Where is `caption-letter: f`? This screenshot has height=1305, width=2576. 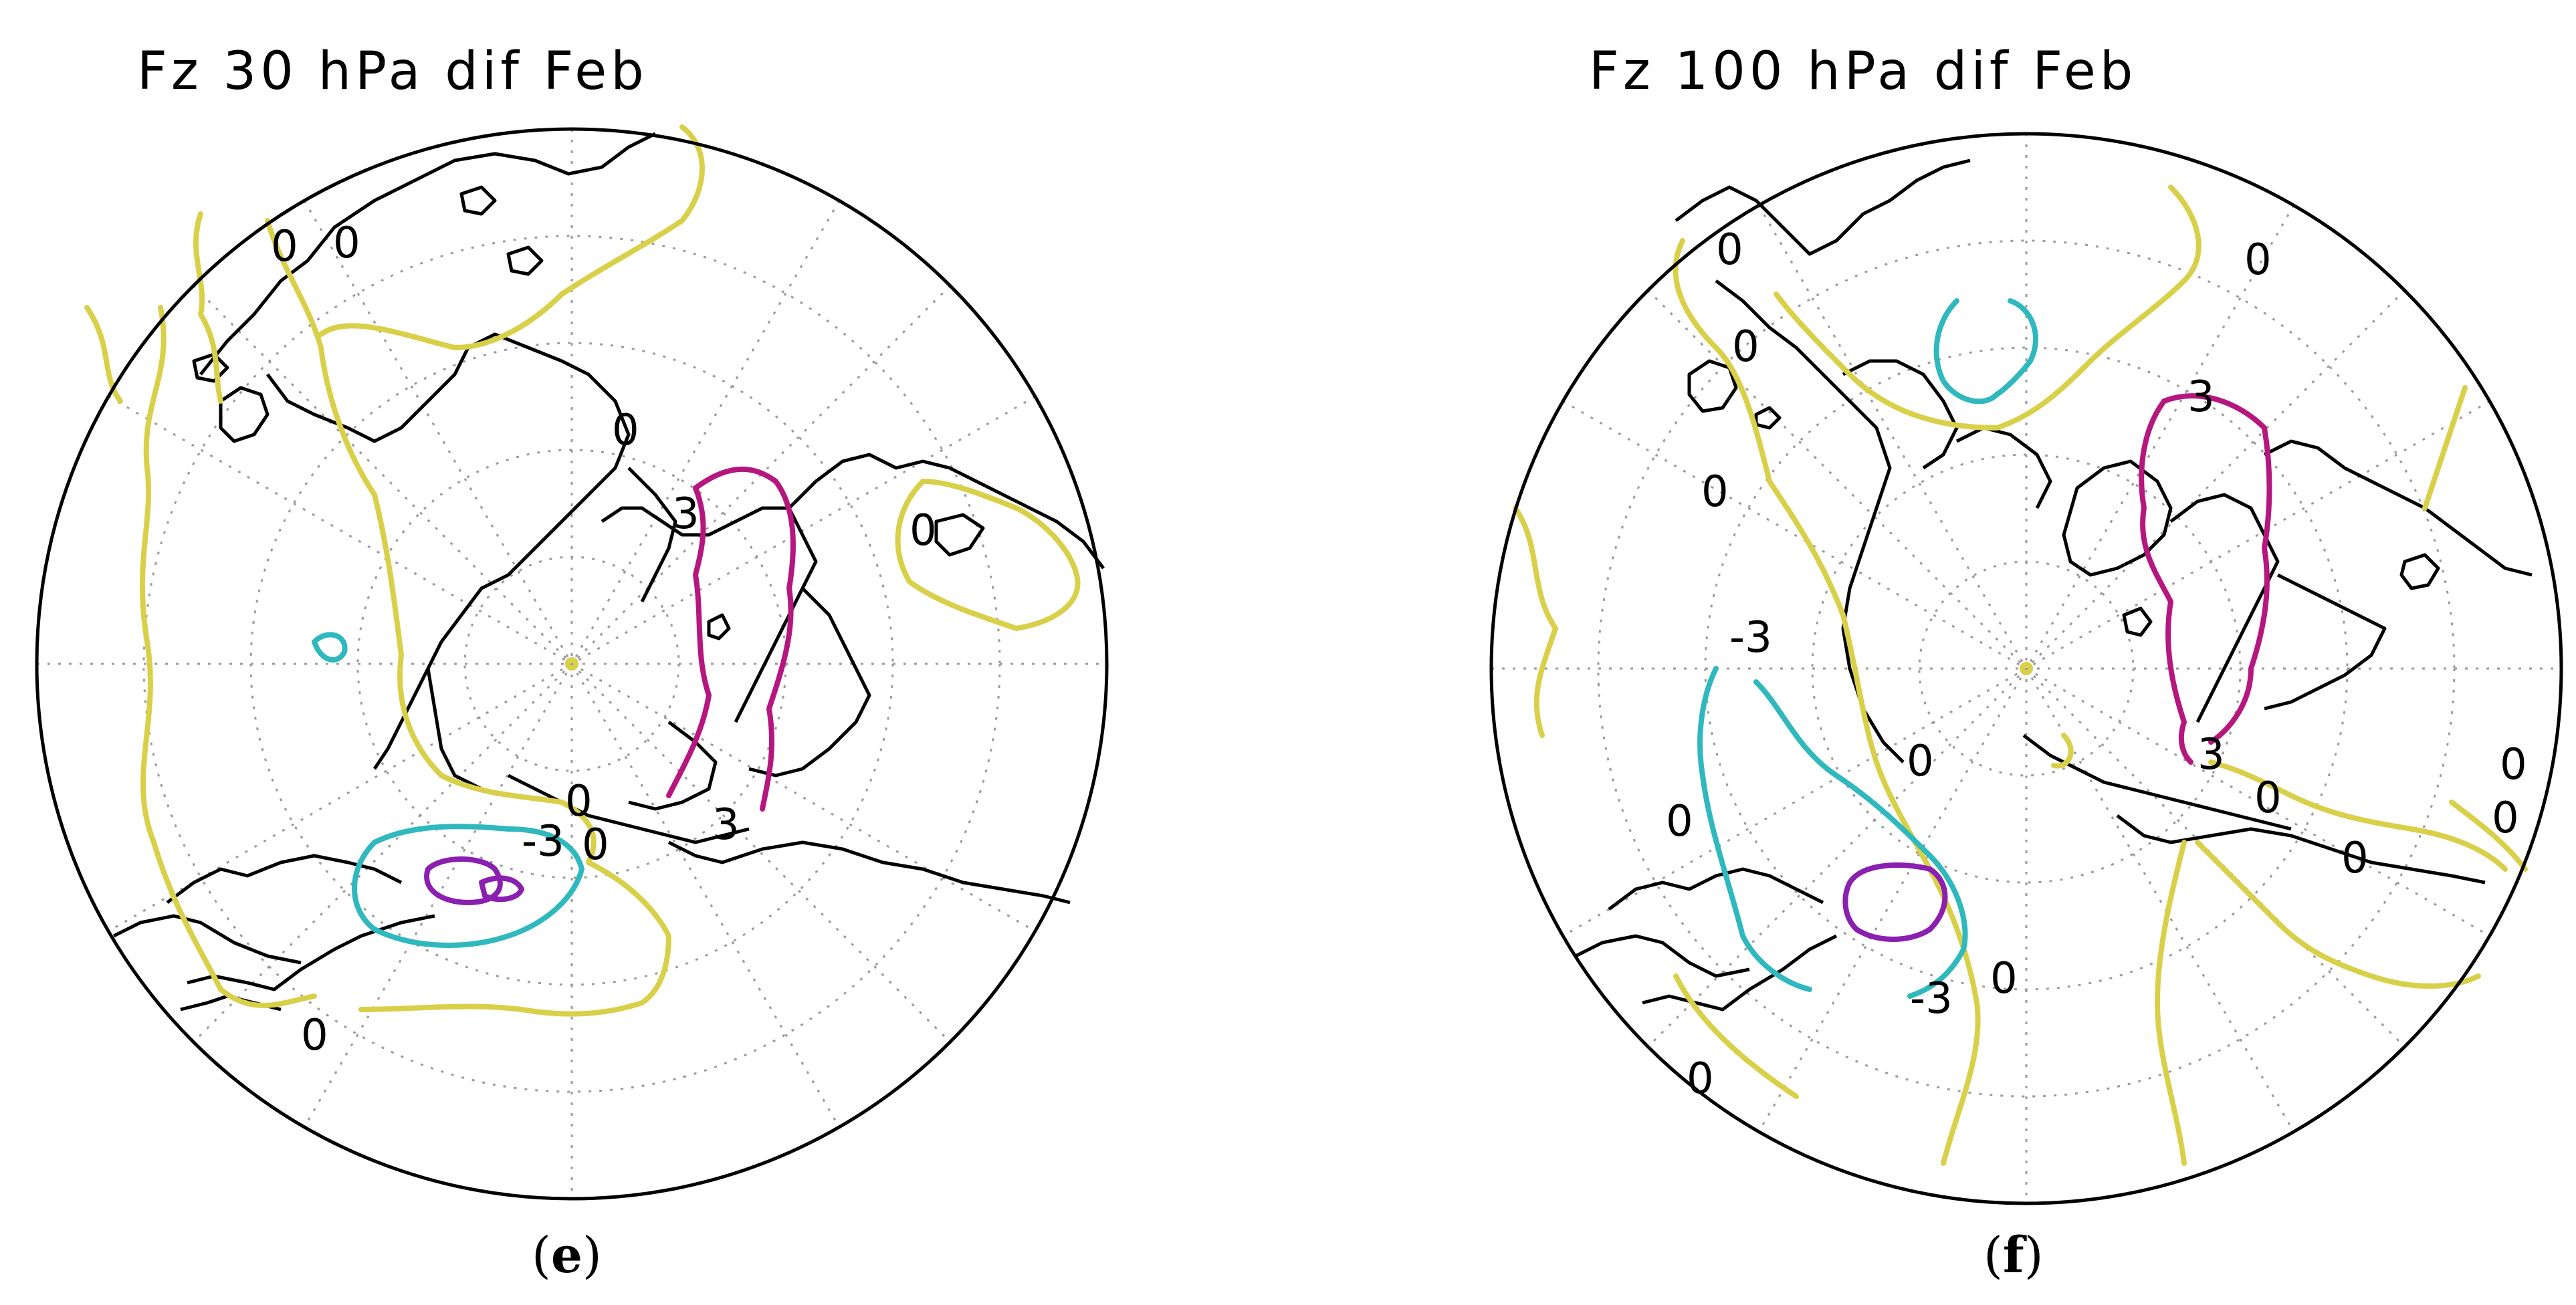
caption-letter: f is located at coordinates (2013, 1255).